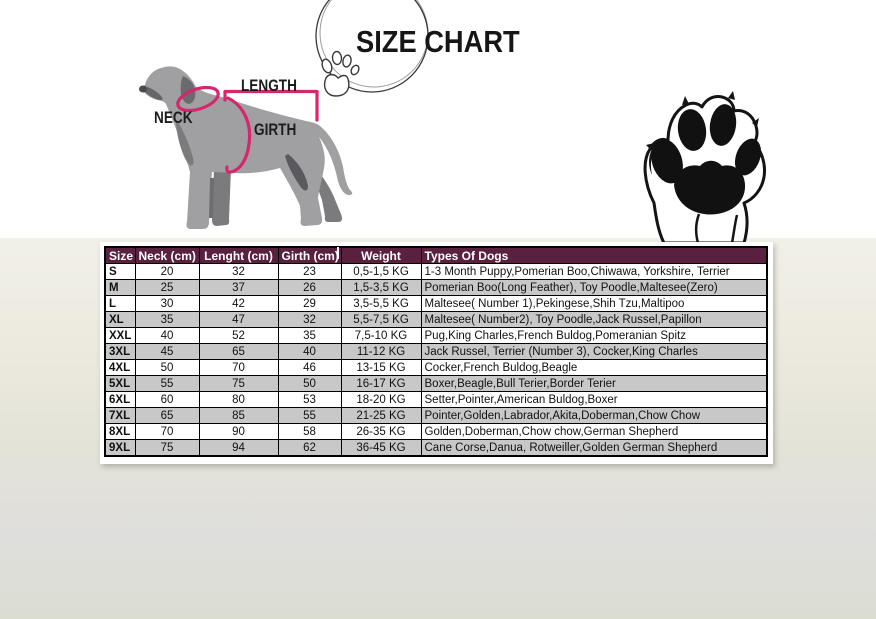 This screenshot has height=619, width=876. Describe the element at coordinates (594, 367) in the screenshot. I see `table-cell: Cocker,French Buldog,Beagle` at that location.